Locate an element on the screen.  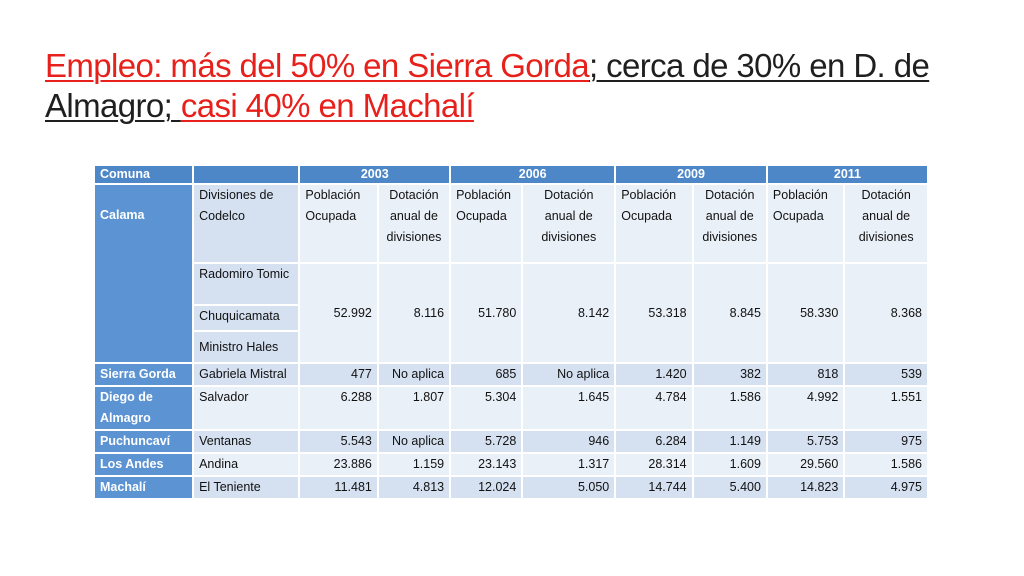
sub-dotacion-2003: Dotación anual de divisiones is located at coordinates (414, 223).